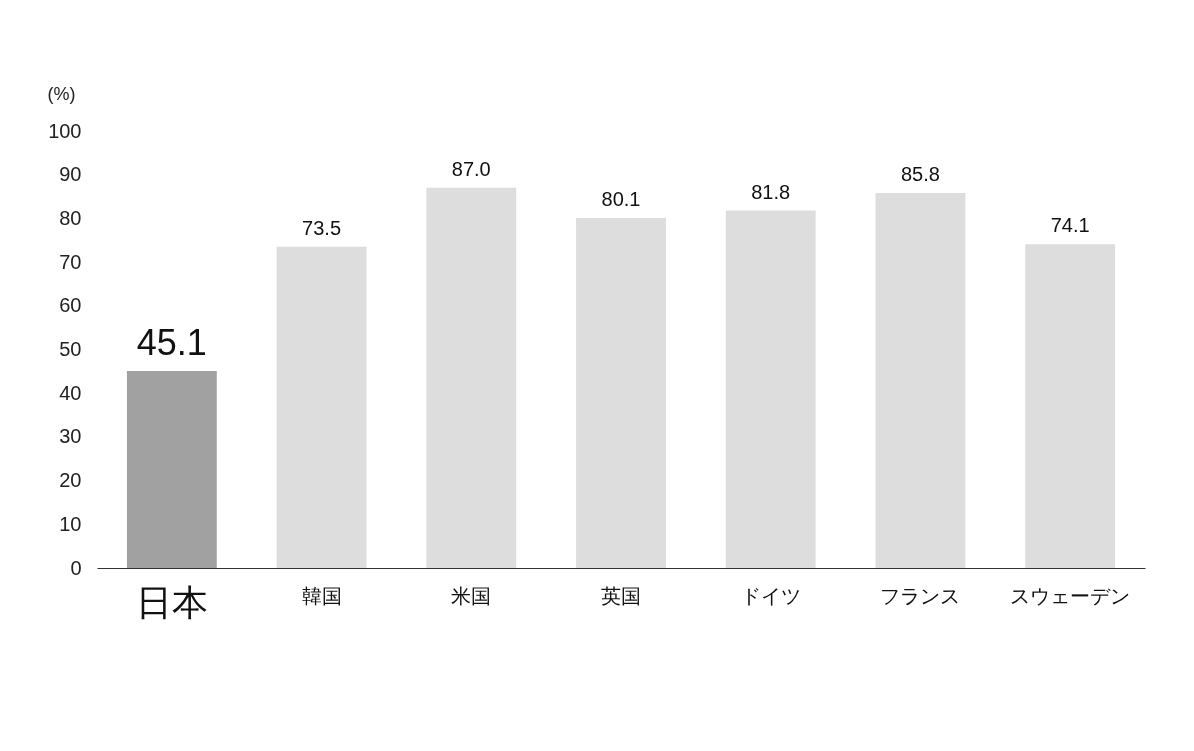 This screenshot has height=751, width=1194. Describe the element at coordinates (1070, 595) in the screenshot. I see `x-tick-label: スウェーデン` at that location.